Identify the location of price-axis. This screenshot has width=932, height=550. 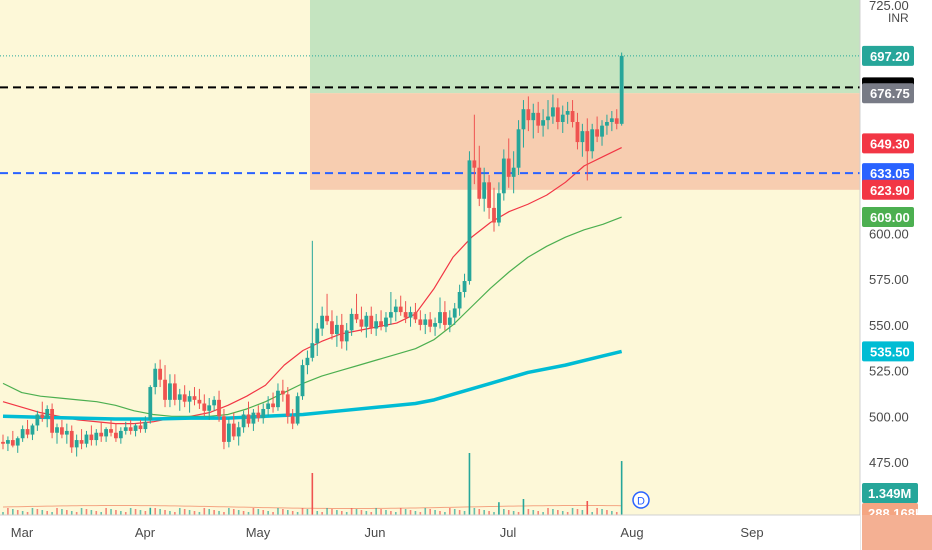
(896, 257).